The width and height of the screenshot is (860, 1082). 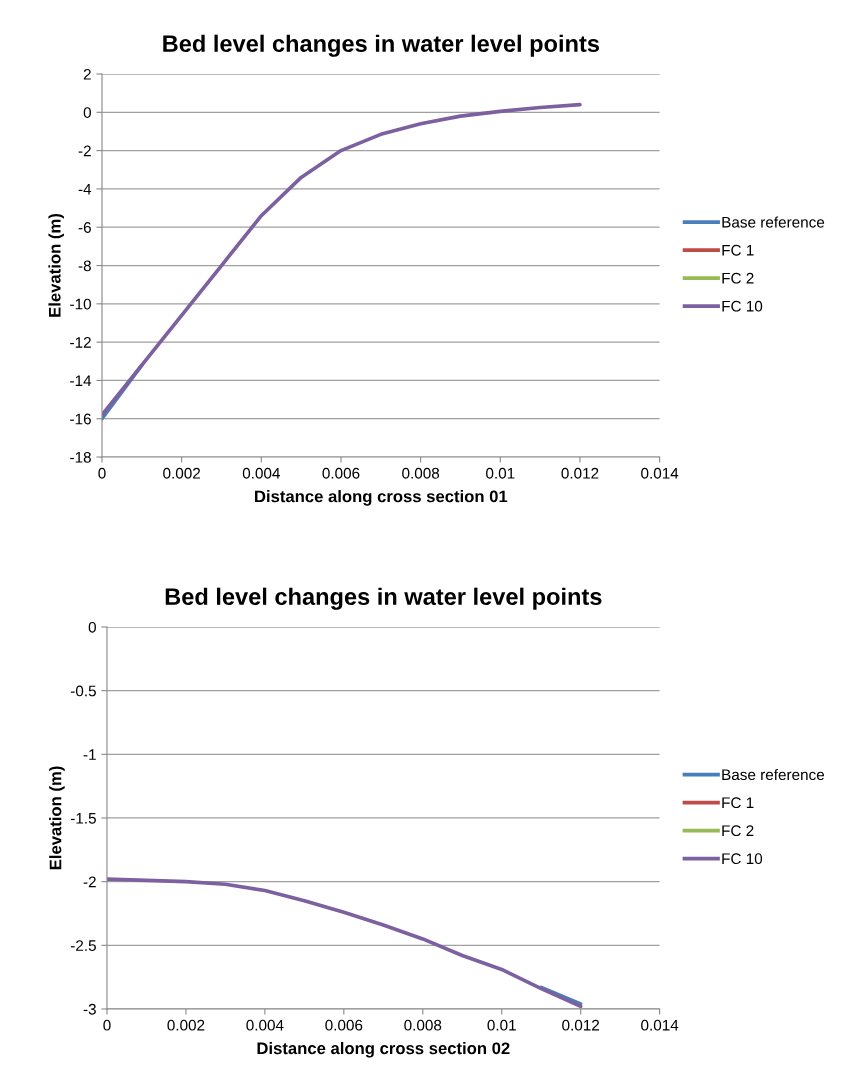 What do you see at coordinates (89, 1009) in the screenshot?
I see `y-tick-label: -3` at bounding box center [89, 1009].